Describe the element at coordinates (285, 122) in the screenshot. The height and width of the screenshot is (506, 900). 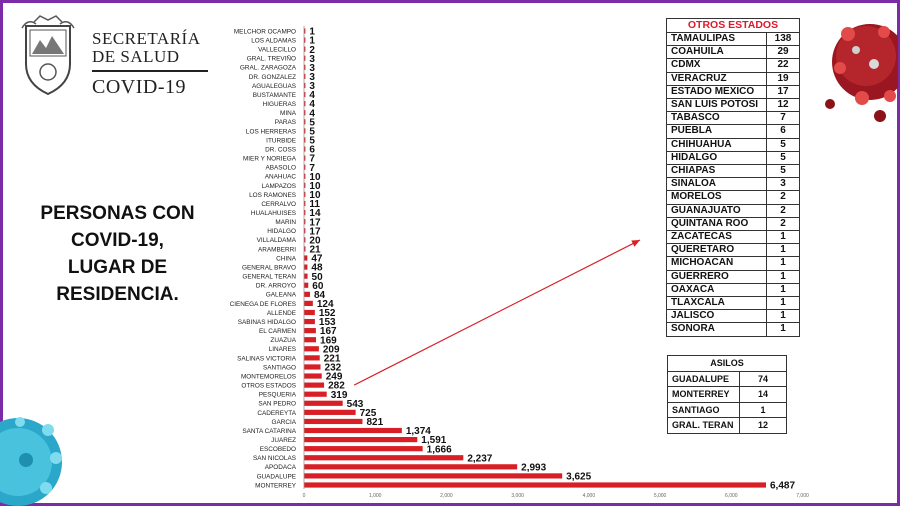
I see `category-label: PARAS` at that location.